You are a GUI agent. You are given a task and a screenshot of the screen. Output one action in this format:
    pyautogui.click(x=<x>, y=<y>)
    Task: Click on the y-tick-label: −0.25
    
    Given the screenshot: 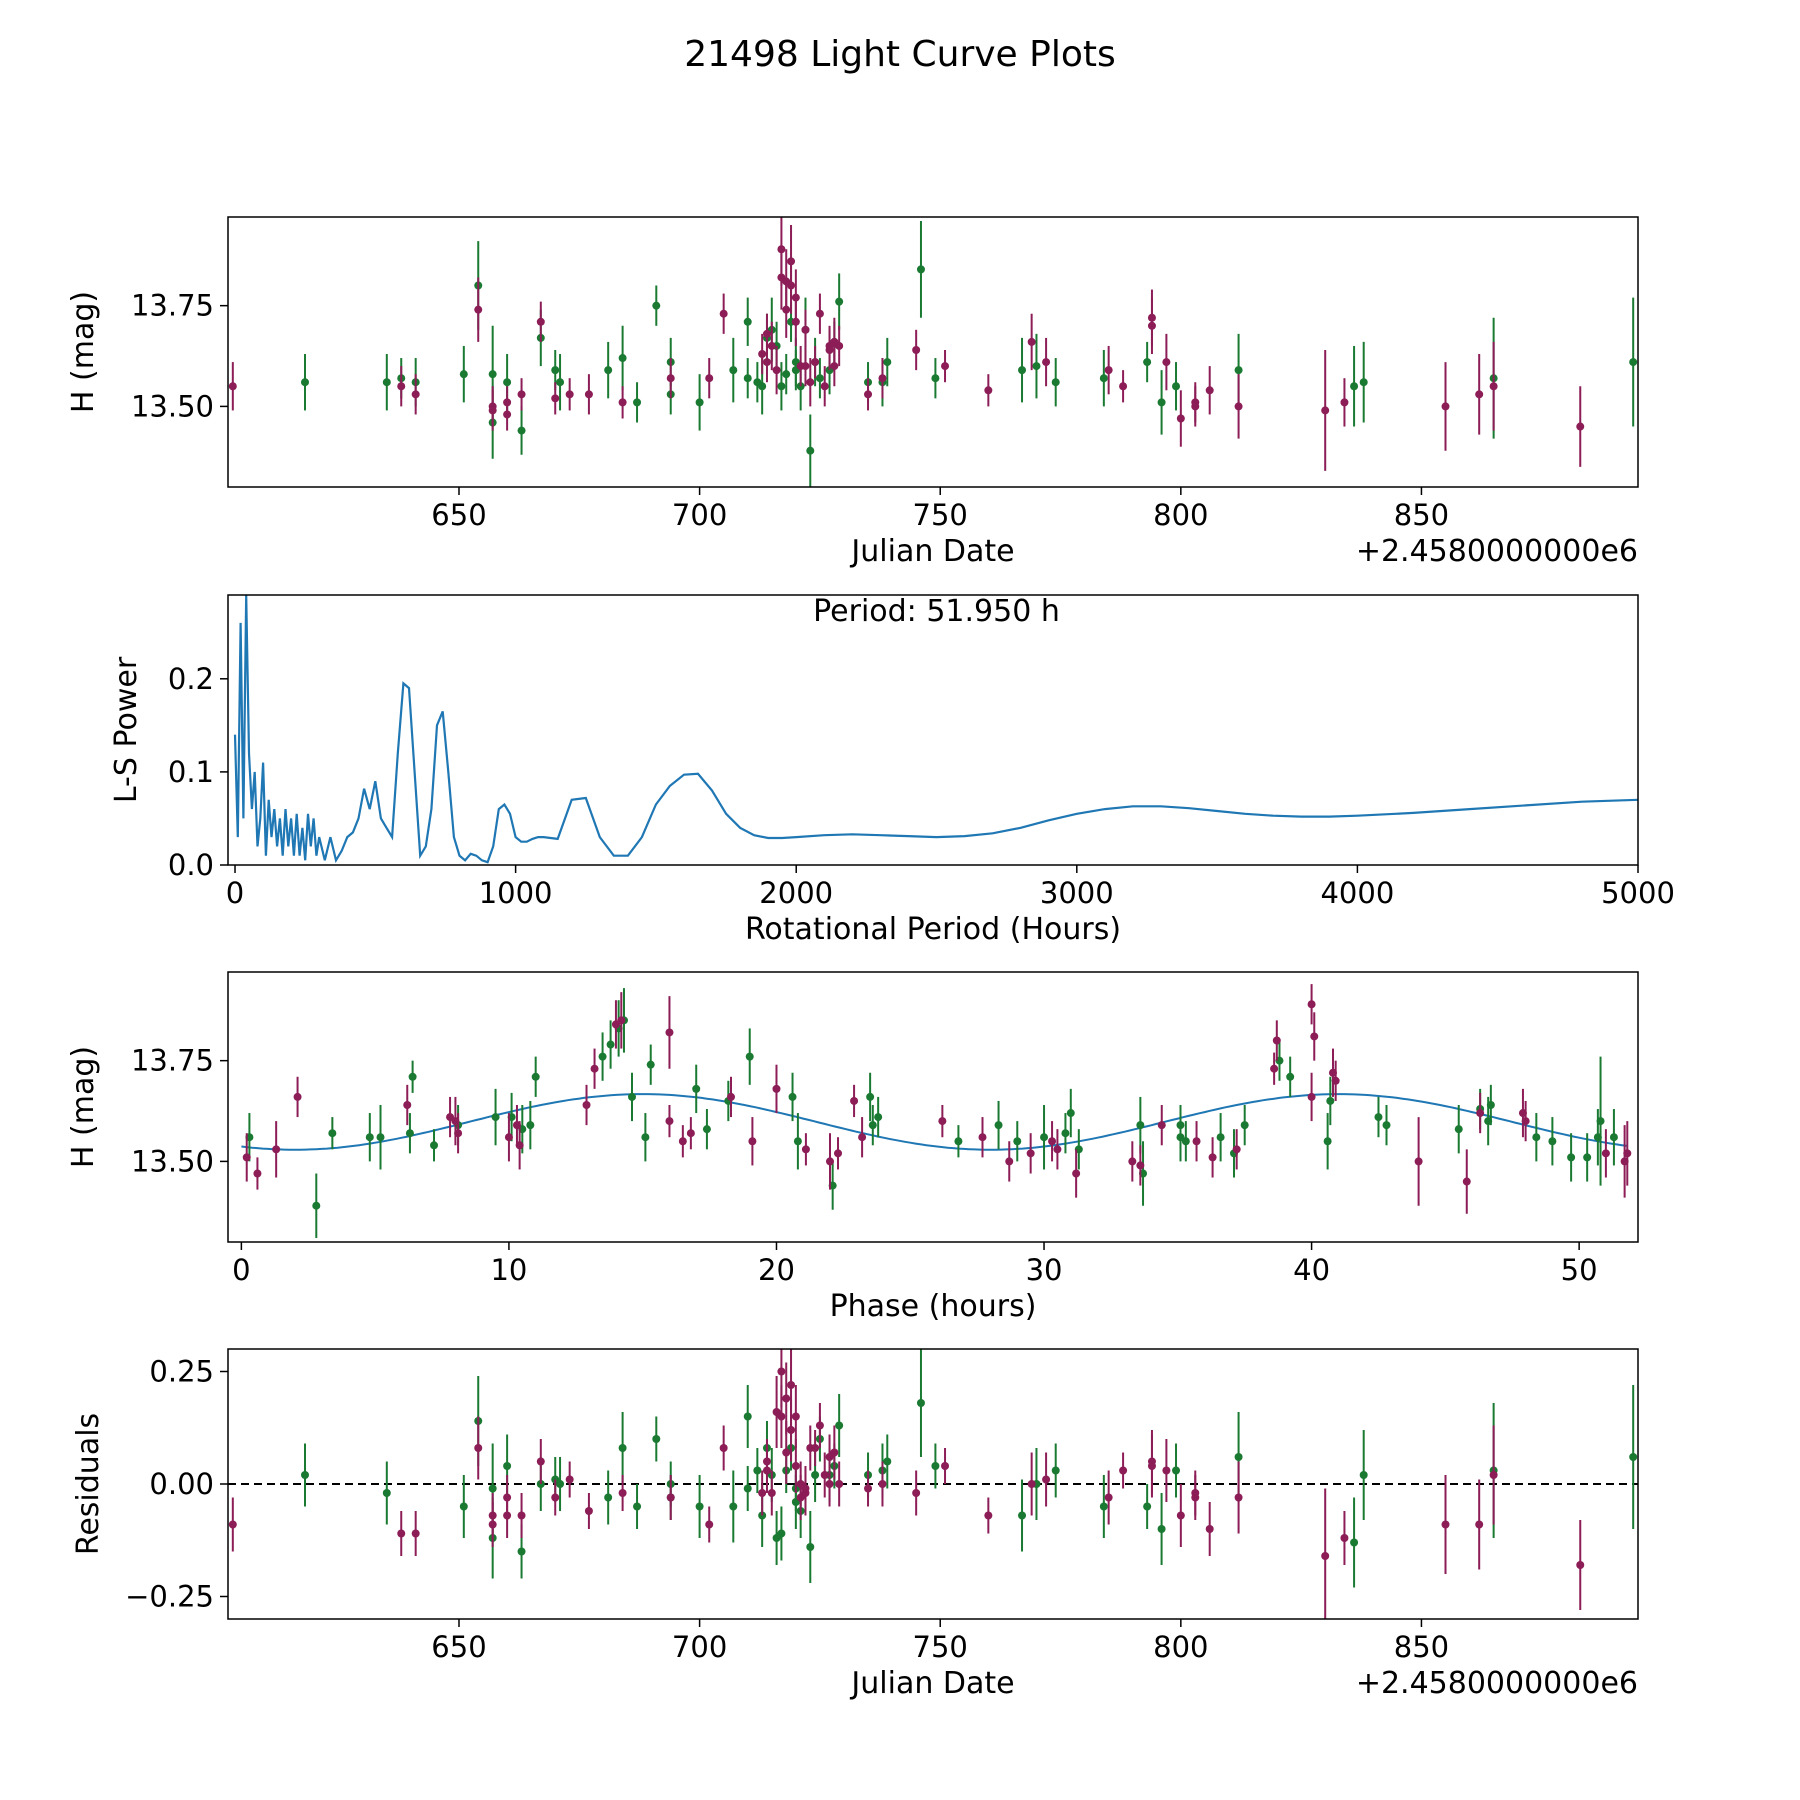 What is the action you would take?
    pyautogui.click(x=169, y=1597)
    